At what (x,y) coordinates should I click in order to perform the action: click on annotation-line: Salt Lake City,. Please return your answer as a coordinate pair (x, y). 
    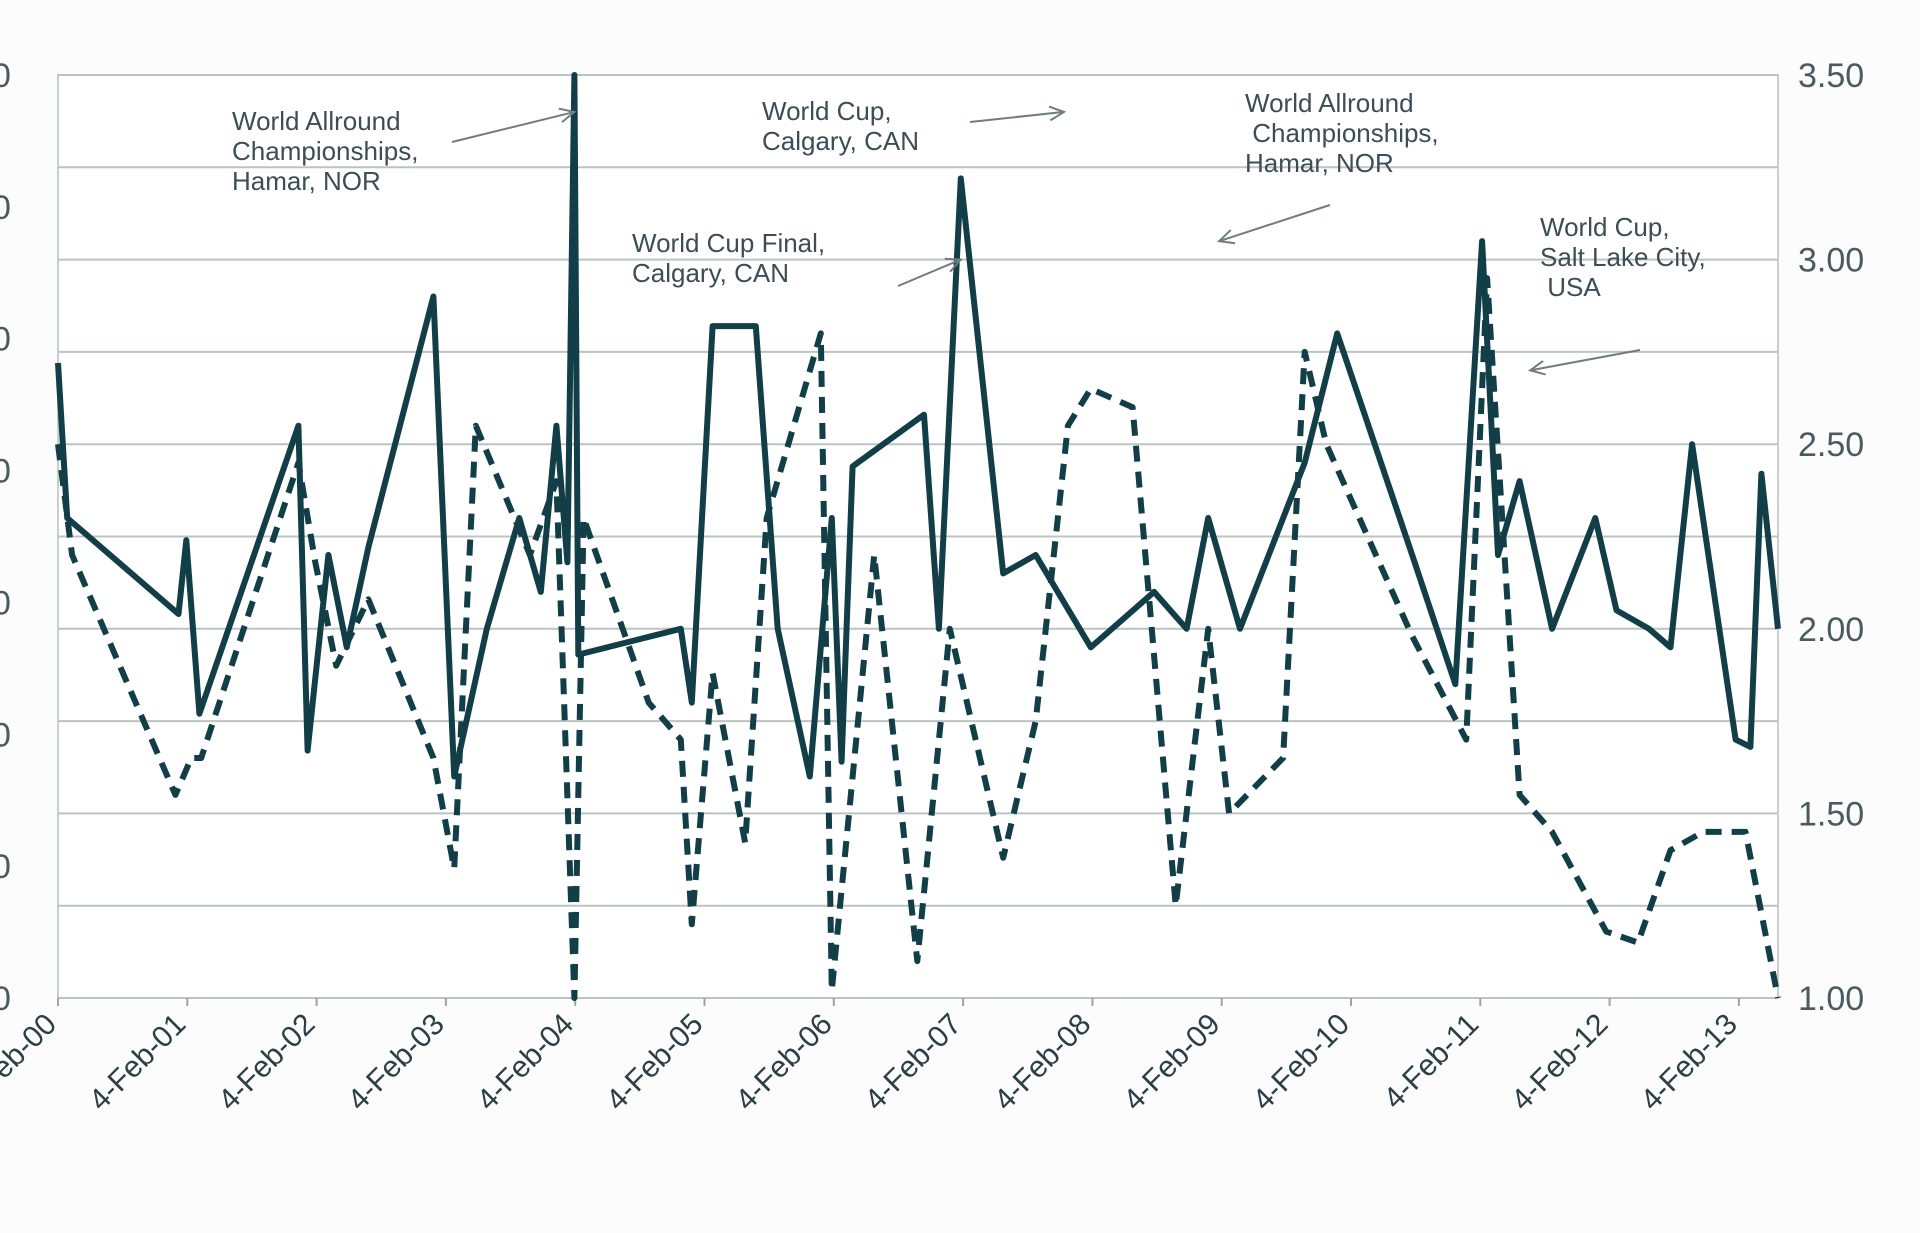
    Looking at the image, I should click on (1623, 257).